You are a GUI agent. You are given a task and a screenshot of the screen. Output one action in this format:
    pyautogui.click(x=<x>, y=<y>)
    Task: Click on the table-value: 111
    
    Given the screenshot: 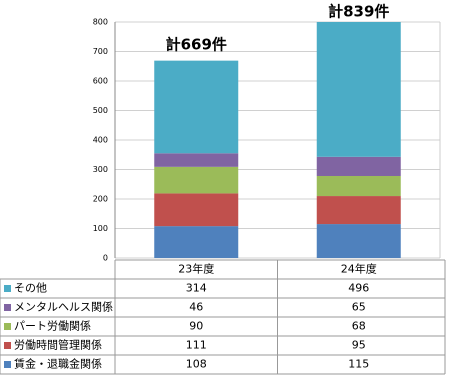 What is the action you would take?
    pyautogui.click(x=196, y=345)
    